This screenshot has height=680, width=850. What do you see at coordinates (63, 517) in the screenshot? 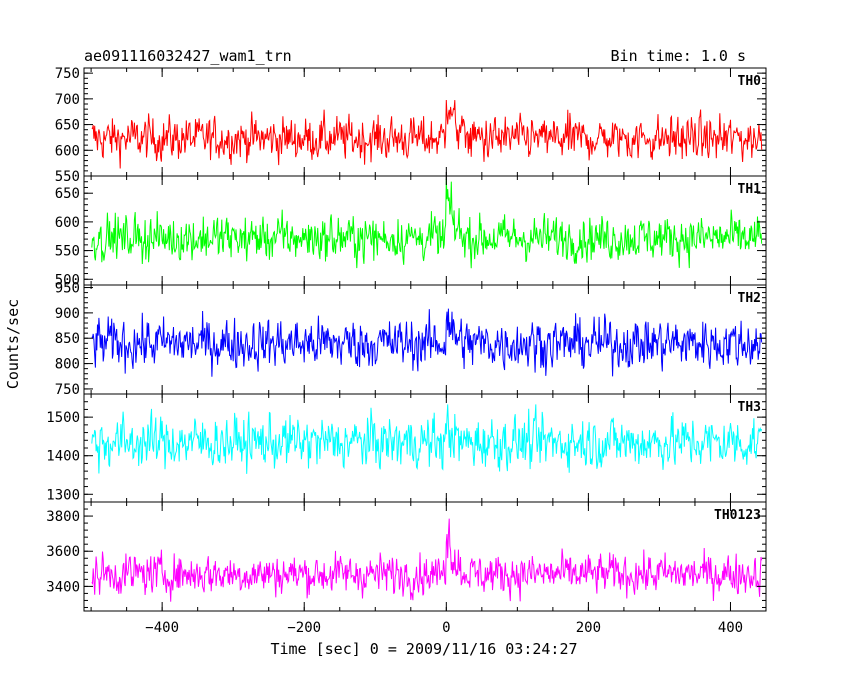
I see `y-tick-label: 3800` at bounding box center [63, 517].